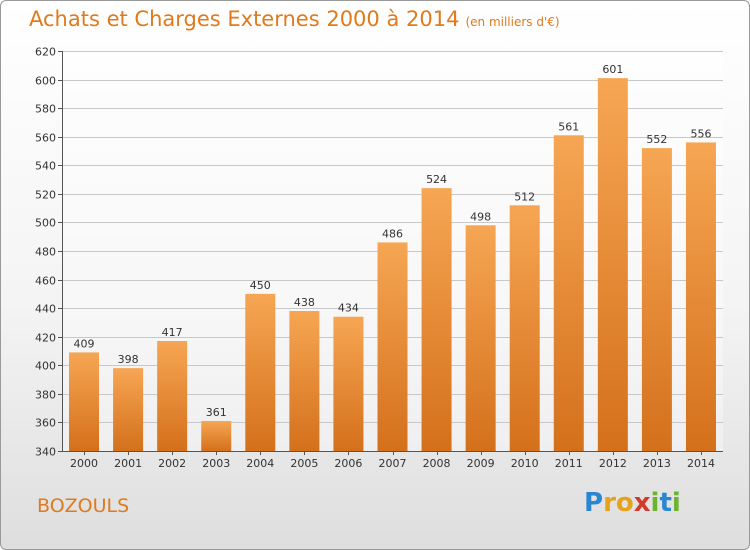 The width and height of the screenshot is (750, 550). I want to click on x-tick-label: 2004, so click(260, 463).